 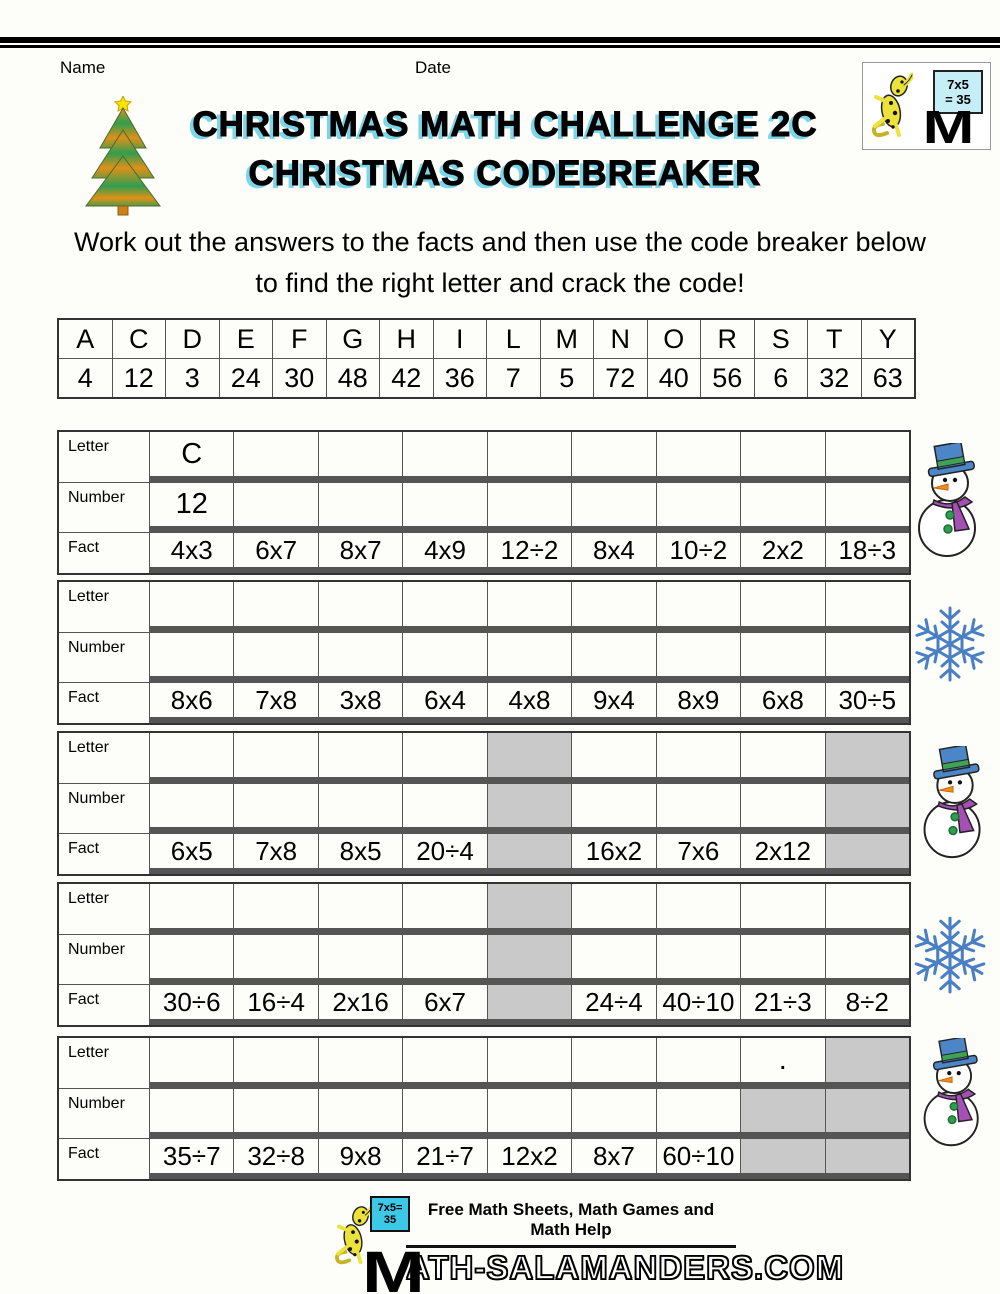 What do you see at coordinates (138, 339) in the screenshot?
I see `code-letter-cell: C` at bounding box center [138, 339].